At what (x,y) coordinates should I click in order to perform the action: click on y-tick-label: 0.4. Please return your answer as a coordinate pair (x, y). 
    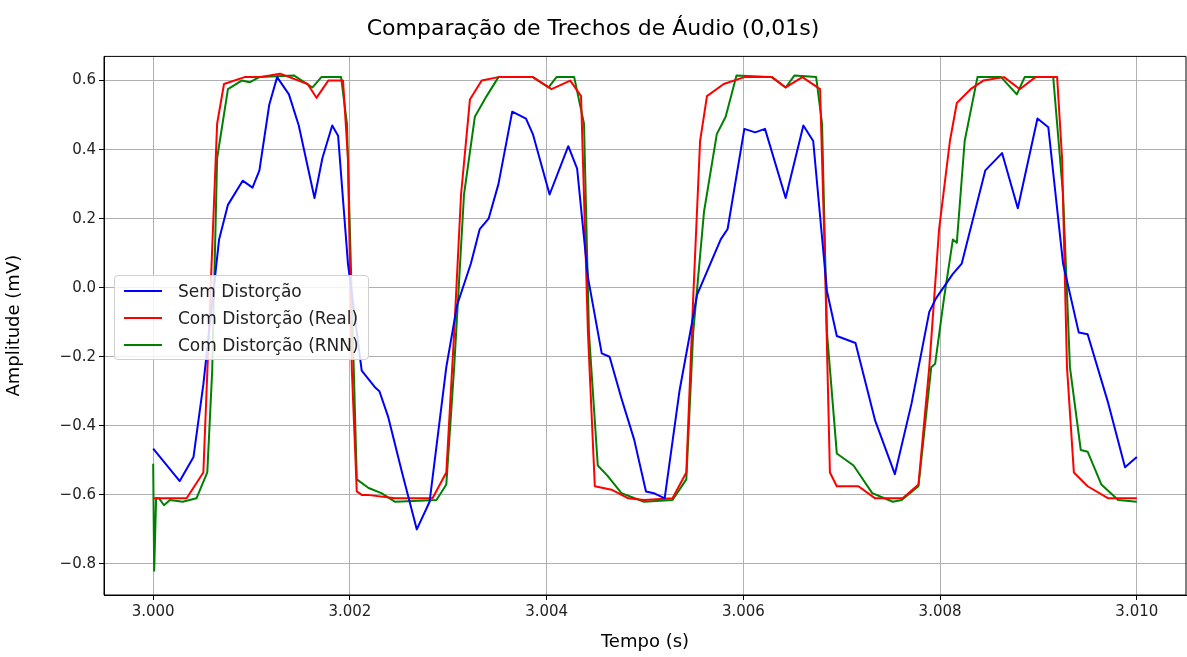
    Looking at the image, I should click on (84, 148).